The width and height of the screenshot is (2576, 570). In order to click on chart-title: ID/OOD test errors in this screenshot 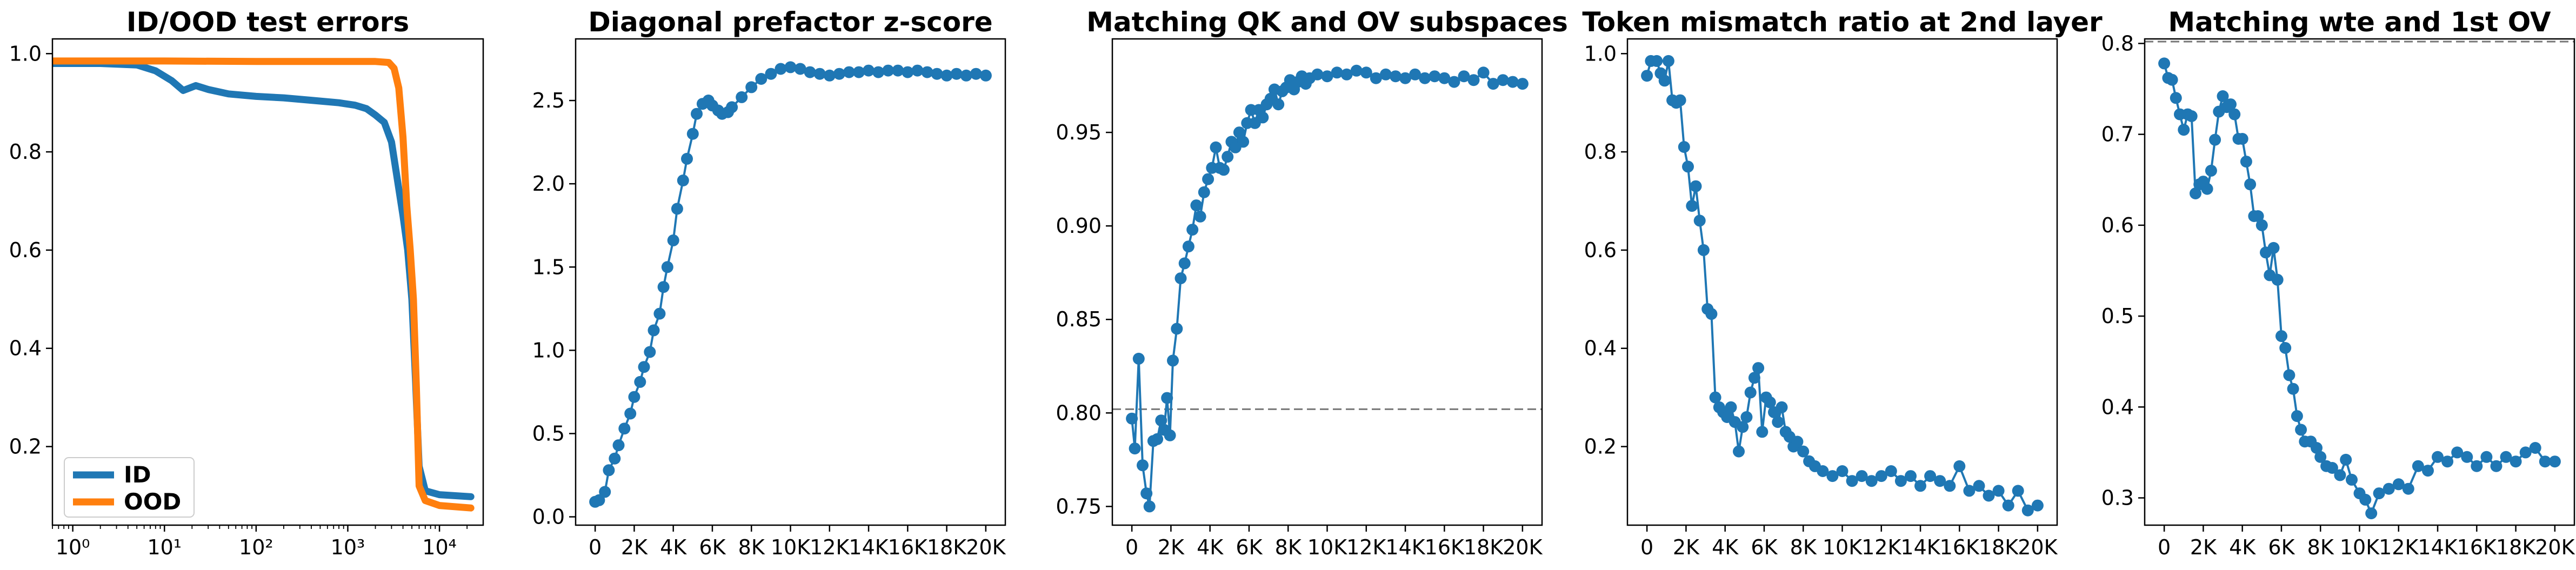, I will do `click(267, 22)`.